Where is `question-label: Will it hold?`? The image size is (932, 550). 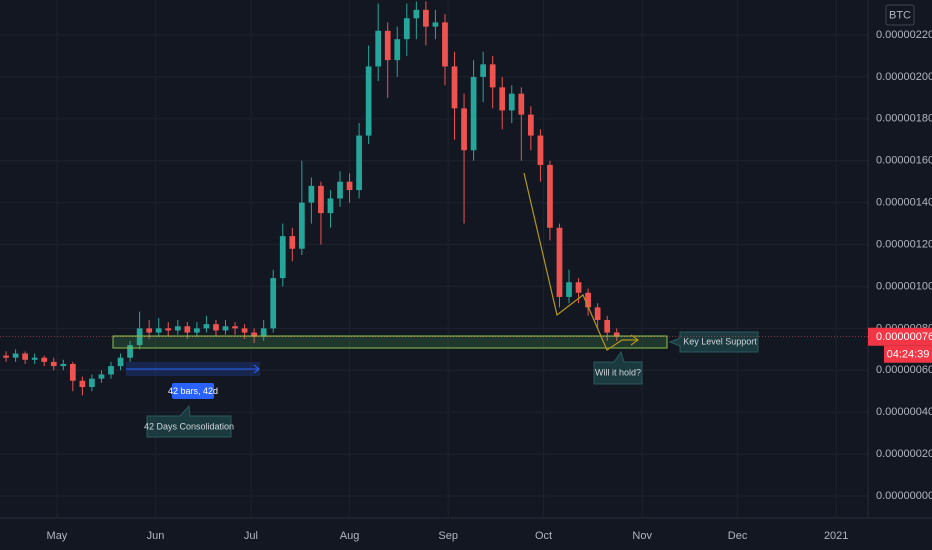
question-label: Will it hold? is located at coordinates (618, 372).